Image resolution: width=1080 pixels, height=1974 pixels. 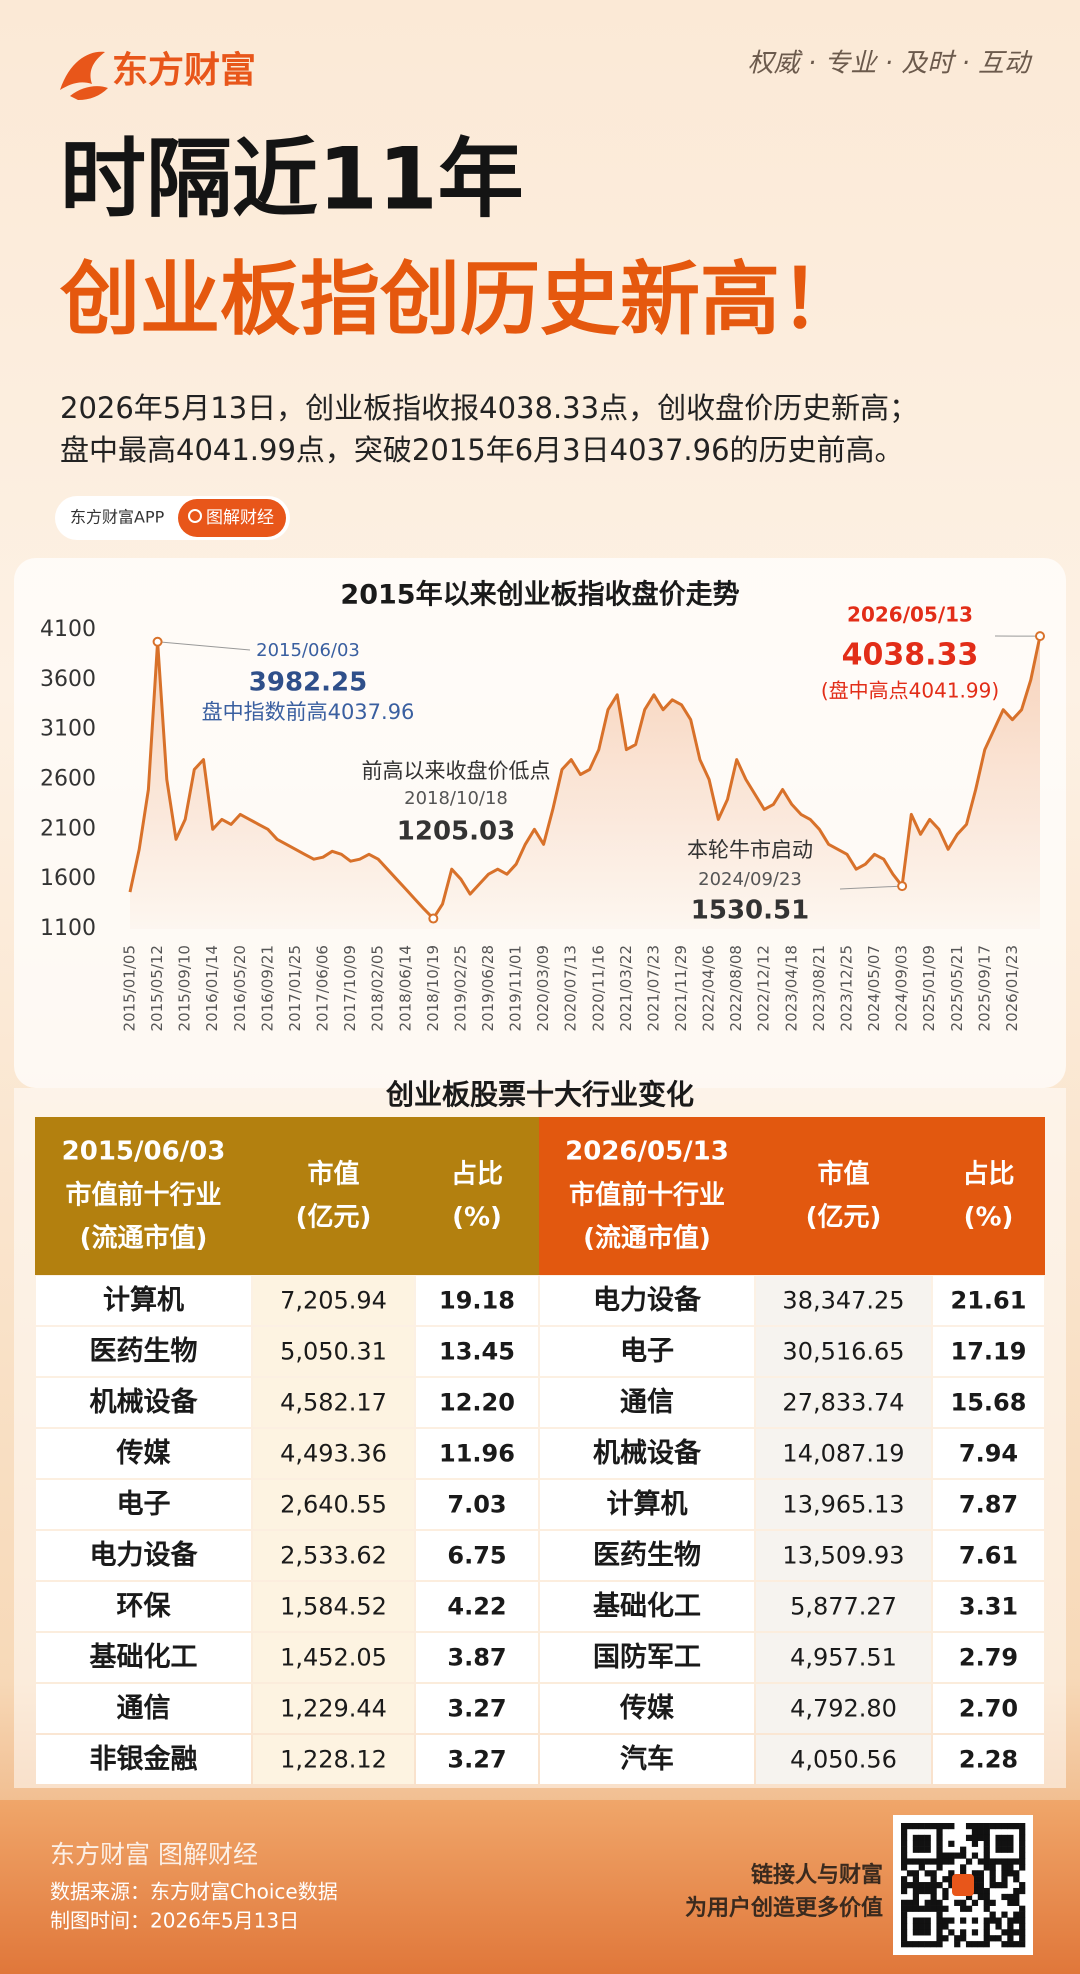 What do you see at coordinates (460, 299) in the screenshot?
I see `headline: 创业板指创历史新高！` at bounding box center [460, 299].